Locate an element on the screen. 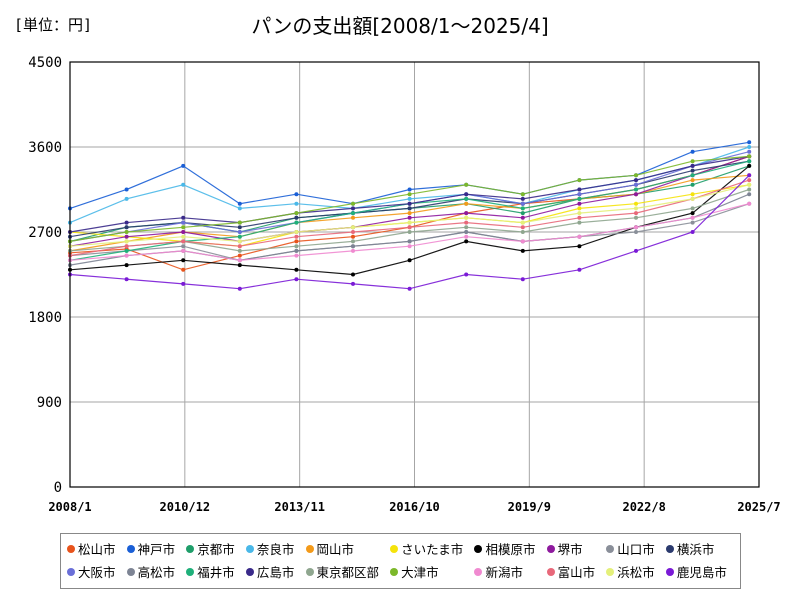  legend-item: 堺市 is located at coordinates (574, 548).